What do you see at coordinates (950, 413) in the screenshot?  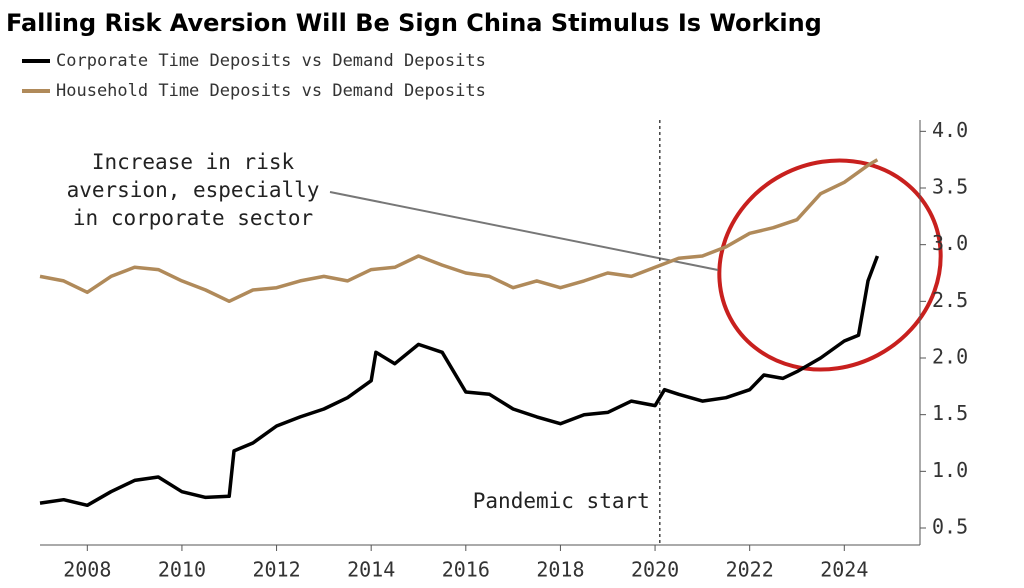 I see `y-tick-label: 1.5` at bounding box center [950, 413].